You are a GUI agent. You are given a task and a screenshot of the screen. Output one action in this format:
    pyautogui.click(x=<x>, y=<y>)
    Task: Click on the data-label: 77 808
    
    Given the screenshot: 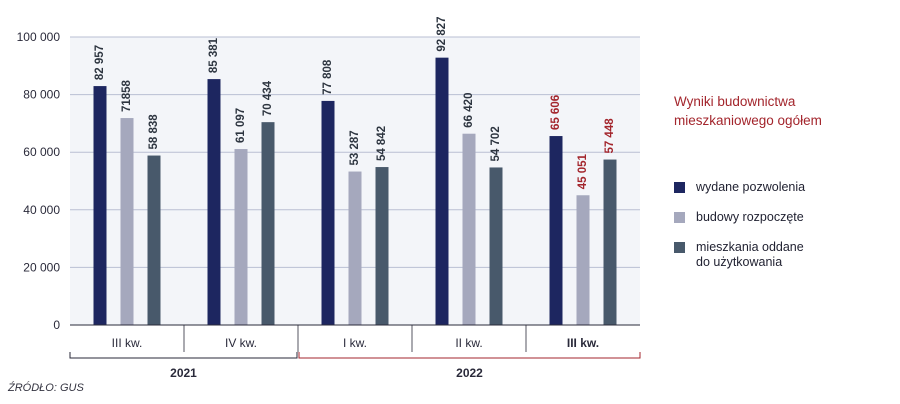 What is the action you would take?
    pyautogui.click(x=328, y=77)
    